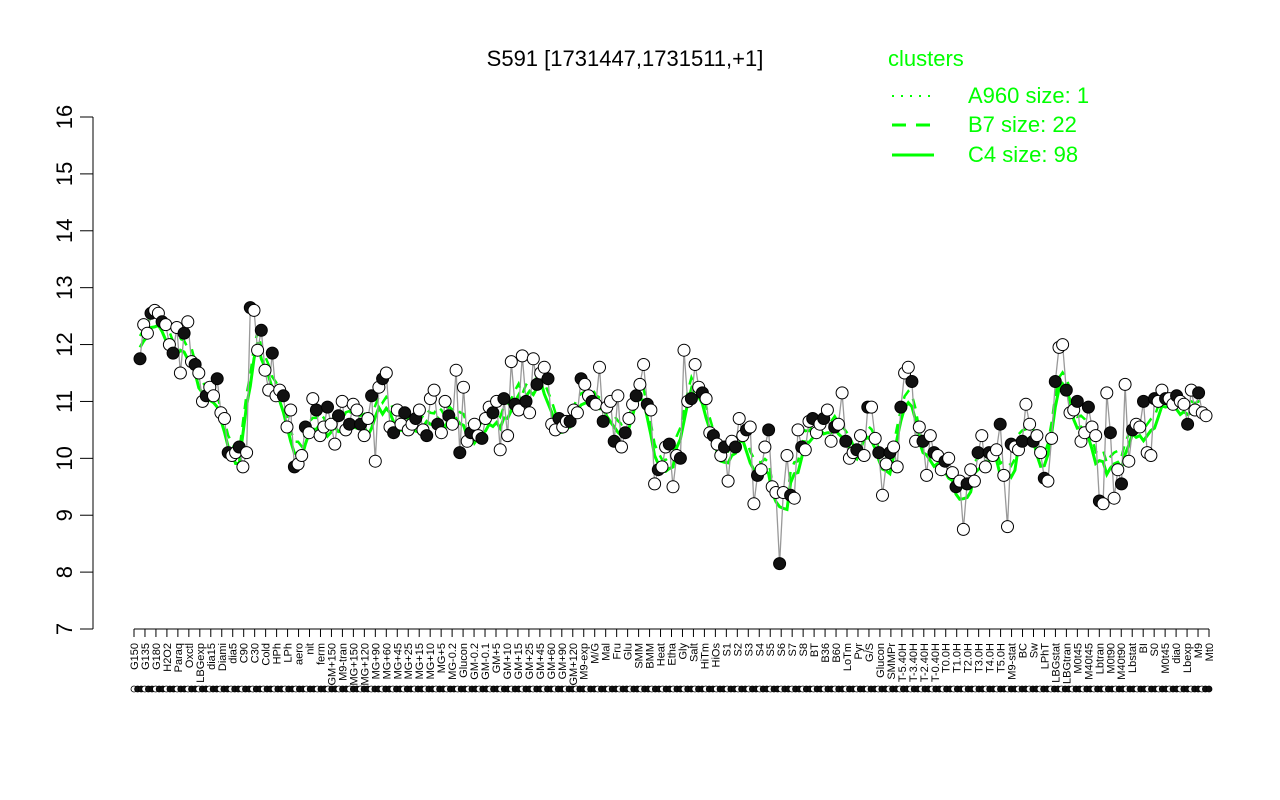 This screenshot has width=1280, height=800. I want to click on y-tick-label: 7, so click(64, 629).